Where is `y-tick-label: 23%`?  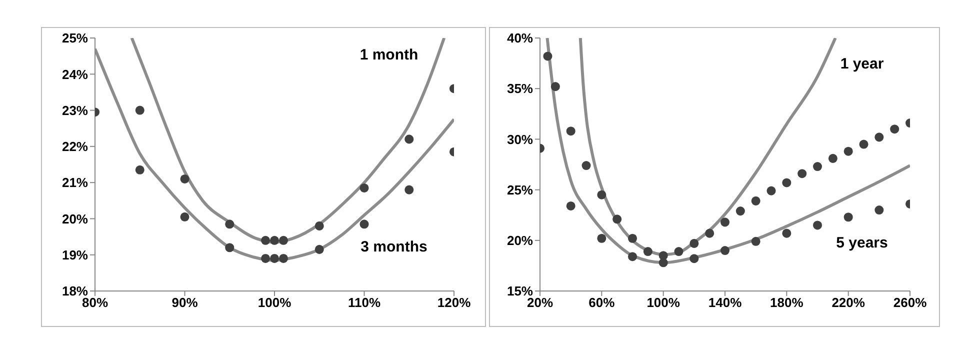 y-tick-label: 23% is located at coordinates (75, 110).